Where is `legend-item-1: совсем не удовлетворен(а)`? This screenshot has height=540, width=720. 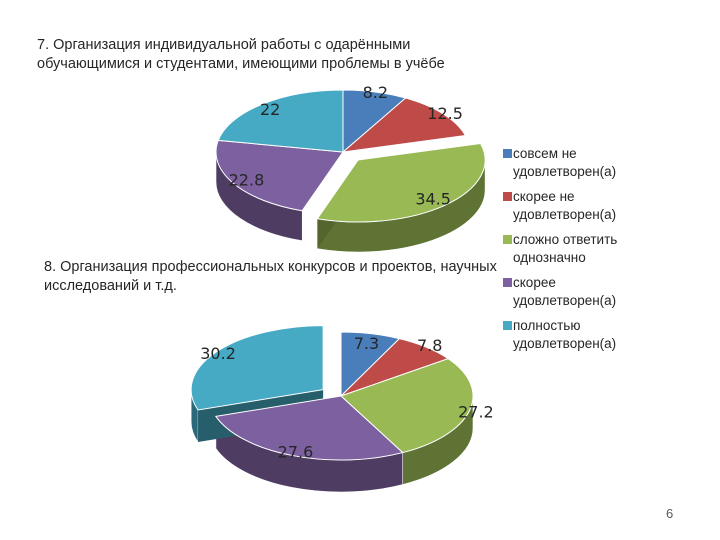
legend-item-1: совсем не удовлетворен(а) is located at coordinates (578, 163).